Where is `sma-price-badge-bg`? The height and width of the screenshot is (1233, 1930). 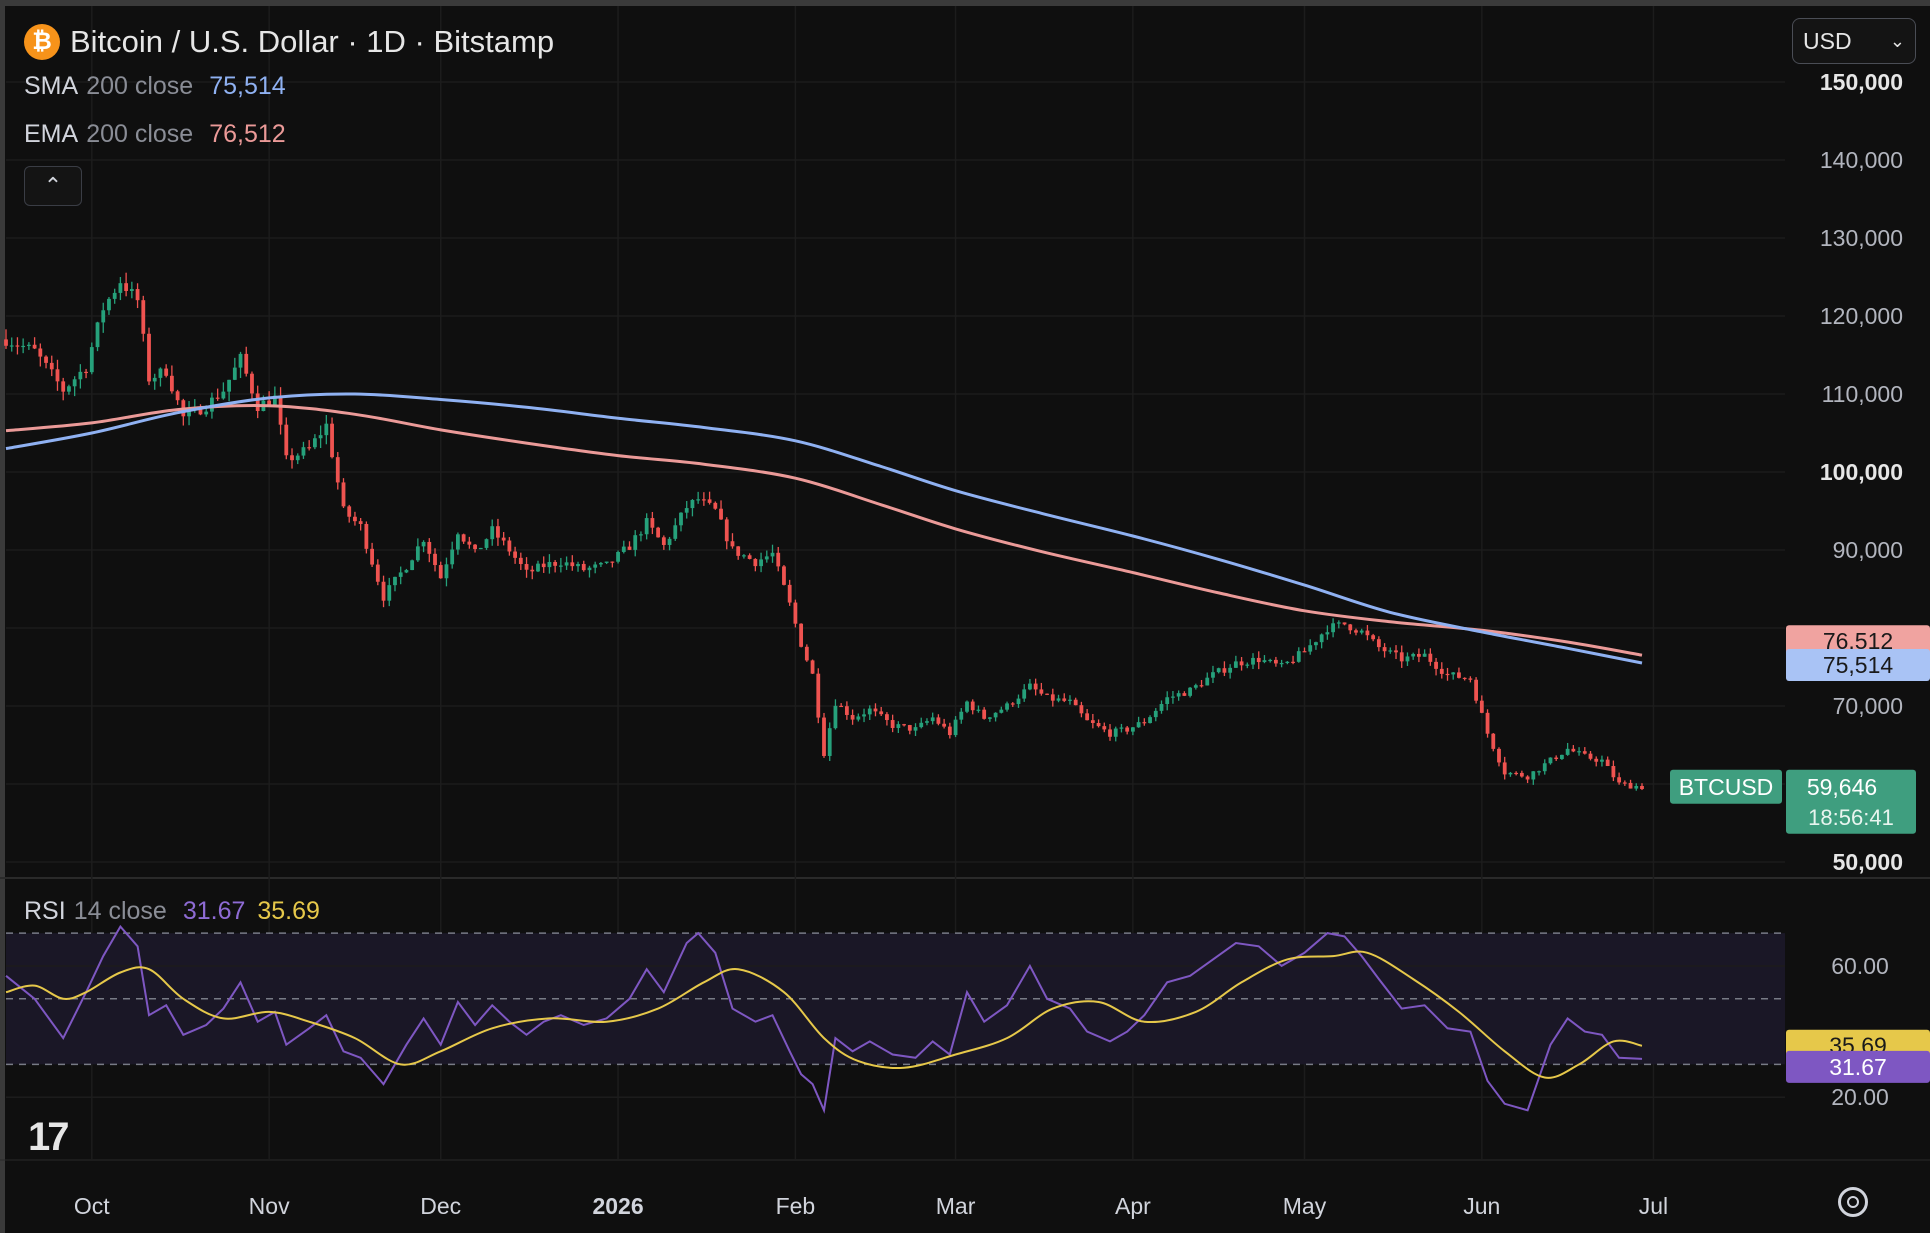 sma-price-badge-bg is located at coordinates (1858, 664).